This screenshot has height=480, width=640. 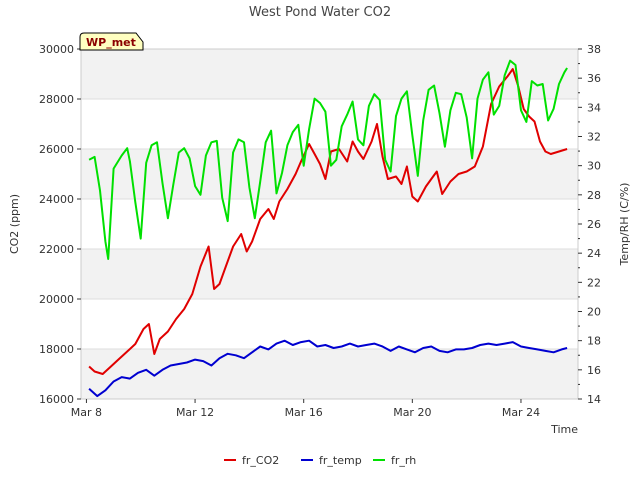 What do you see at coordinates (594, 399) in the screenshot?
I see `right-tick-label: 14` at bounding box center [594, 399].